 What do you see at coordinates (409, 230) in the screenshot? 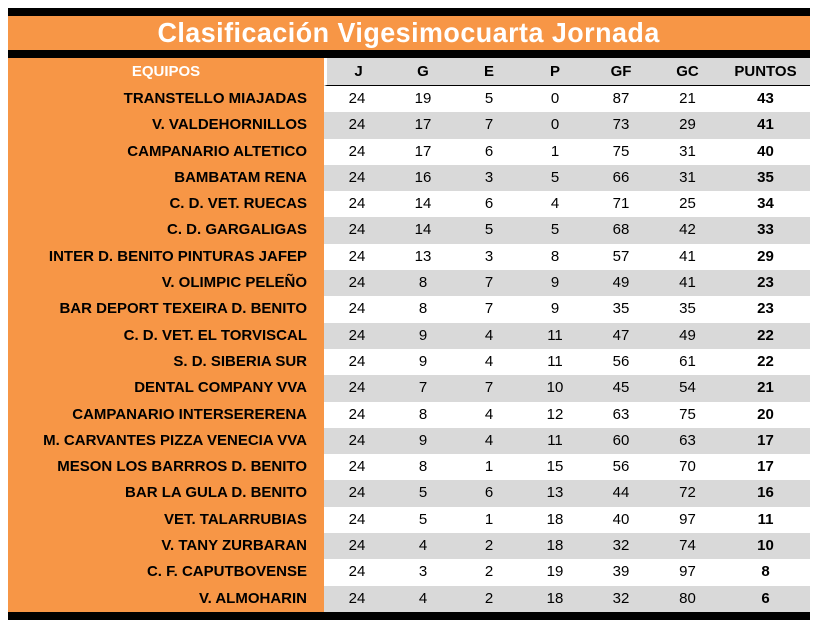
I see `table-row: C. D. GARGALIGAS 24 14 5 5 68 42 33` at bounding box center [409, 230].